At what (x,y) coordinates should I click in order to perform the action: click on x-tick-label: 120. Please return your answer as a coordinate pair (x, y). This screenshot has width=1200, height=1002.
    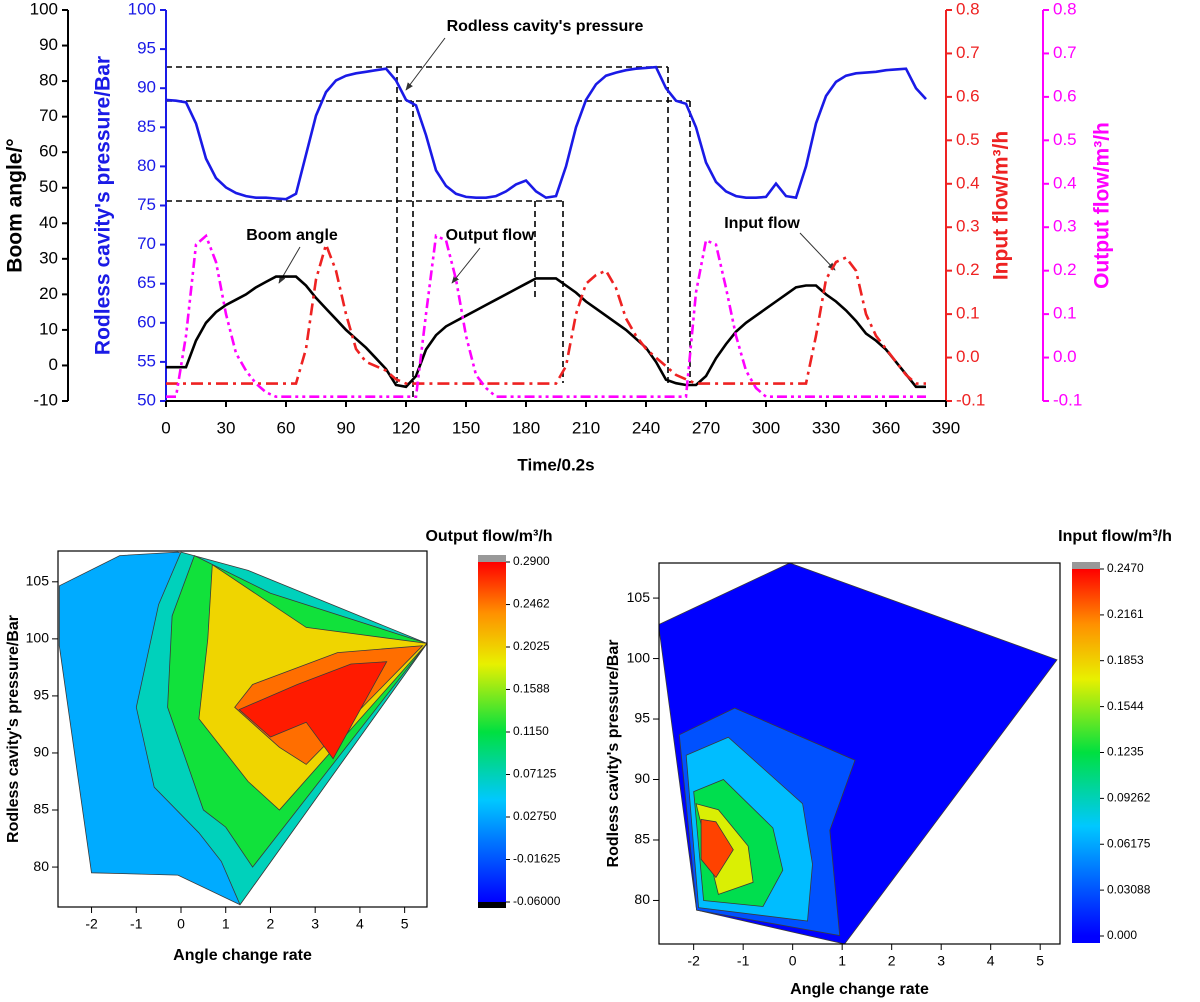
    Looking at the image, I should click on (406, 427).